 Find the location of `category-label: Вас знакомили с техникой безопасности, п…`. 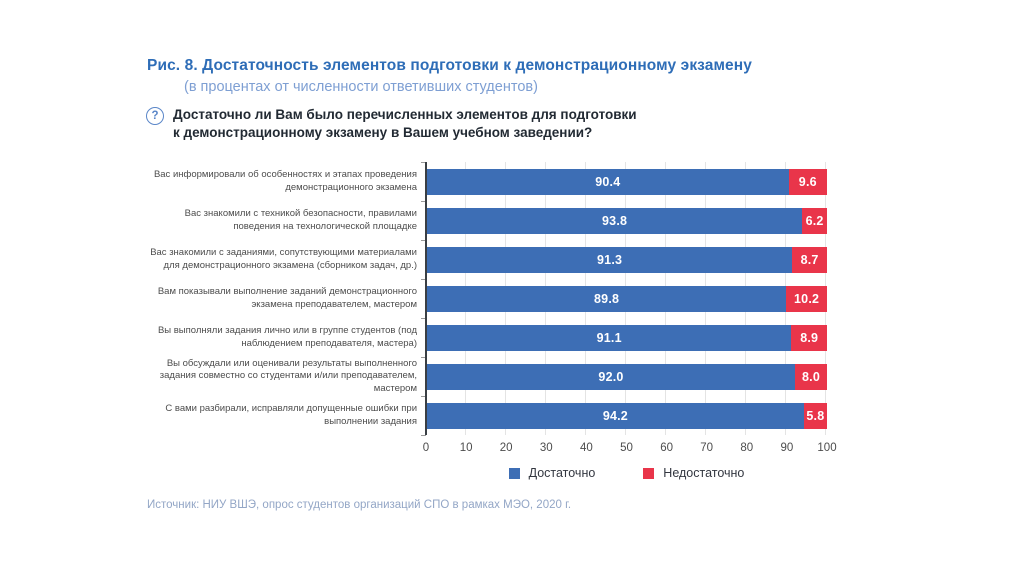

category-label: Вас знакомили с техникой безопасности, п… is located at coordinates (300, 220).